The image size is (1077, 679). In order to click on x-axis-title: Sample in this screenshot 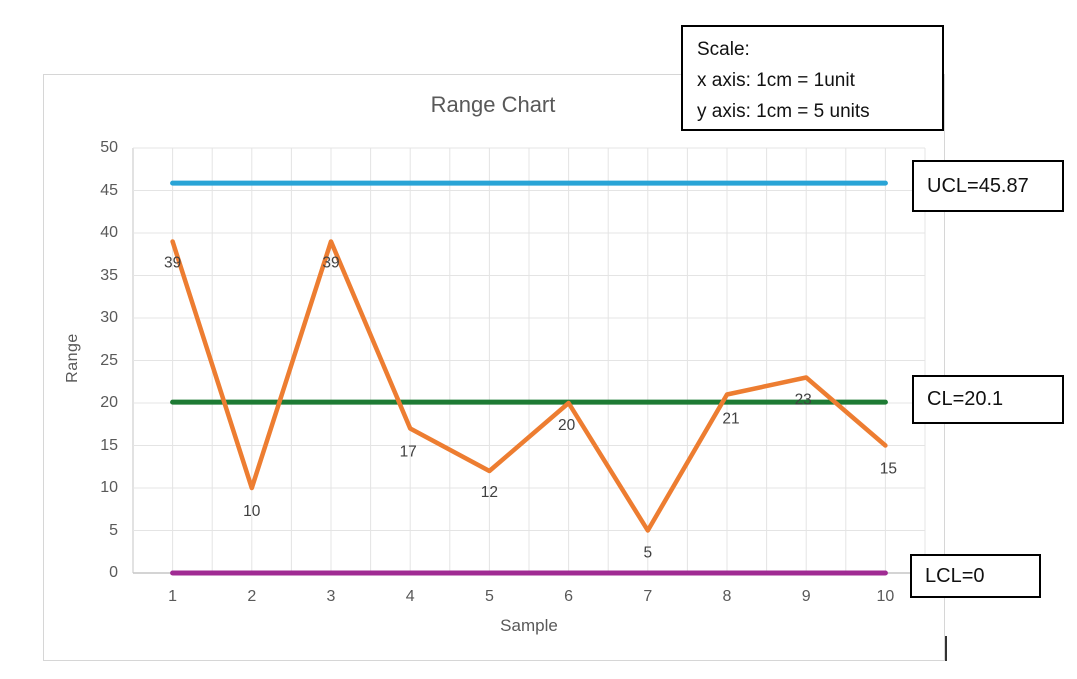, I will do `click(529, 625)`.